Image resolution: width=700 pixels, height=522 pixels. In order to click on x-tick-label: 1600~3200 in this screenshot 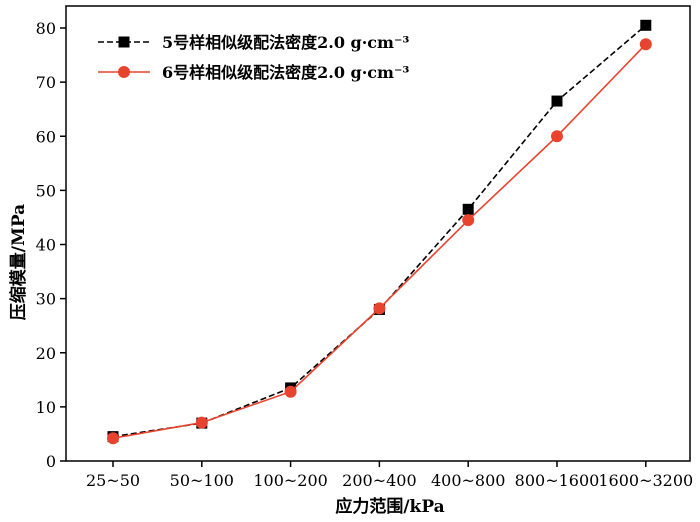, I will do `click(645, 480)`.